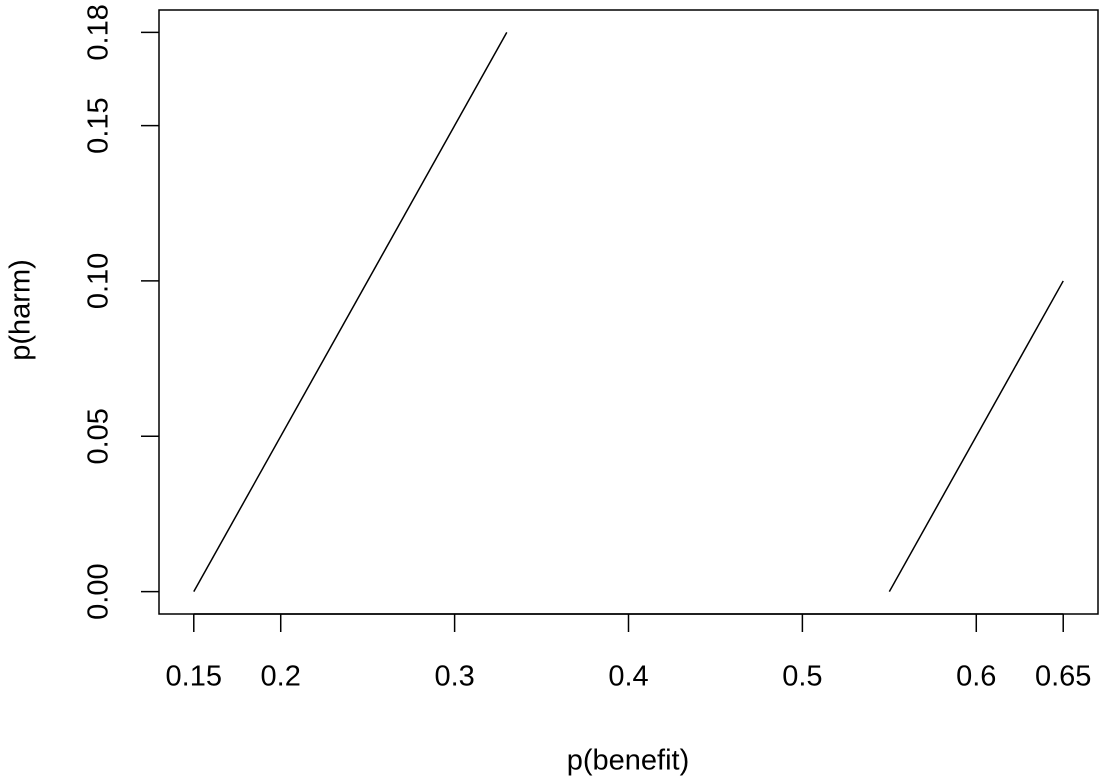 The image size is (1100, 781). What do you see at coordinates (1063, 677) in the screenshot?
I see `x-tick-label: 0.65` at bounding box center [1063, 677].